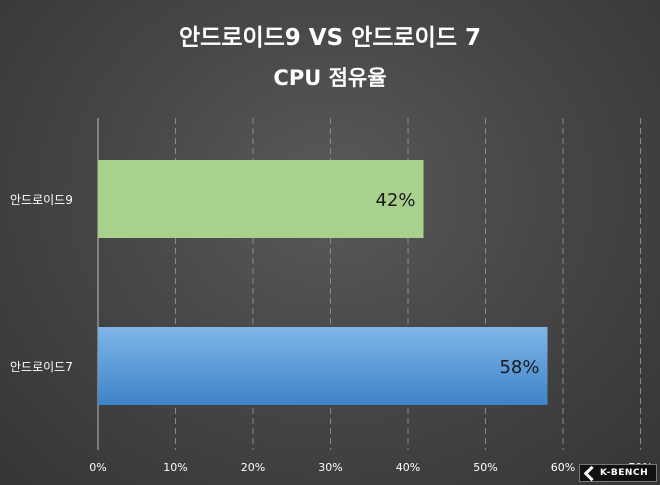  I want to click on x-tick-label: 40%, so click(408, 467).